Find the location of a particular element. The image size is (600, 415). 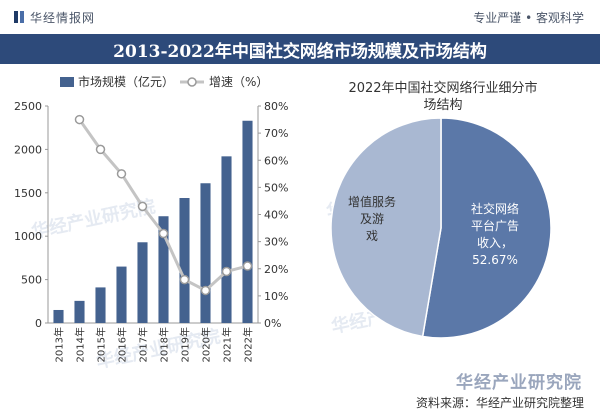

x-tick-label: 2022年 is located at coordinates (248, 344).